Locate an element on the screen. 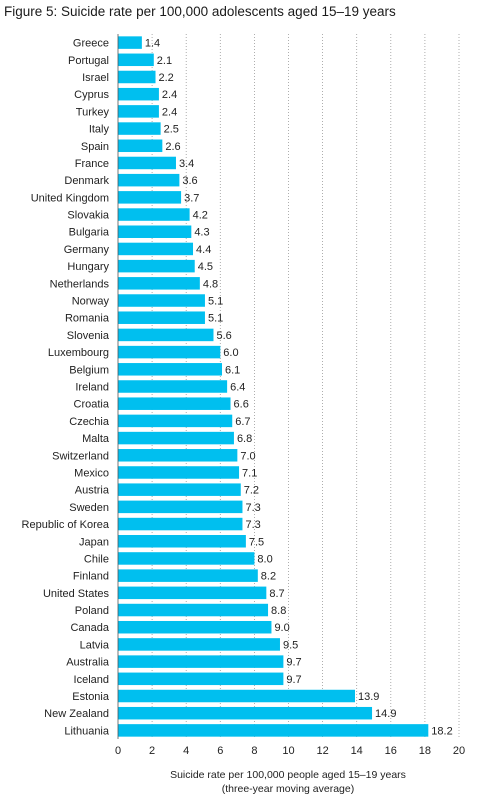 This screenshot has width=481, height=804. bar-new-zealand is located at coordinates (245, 713).